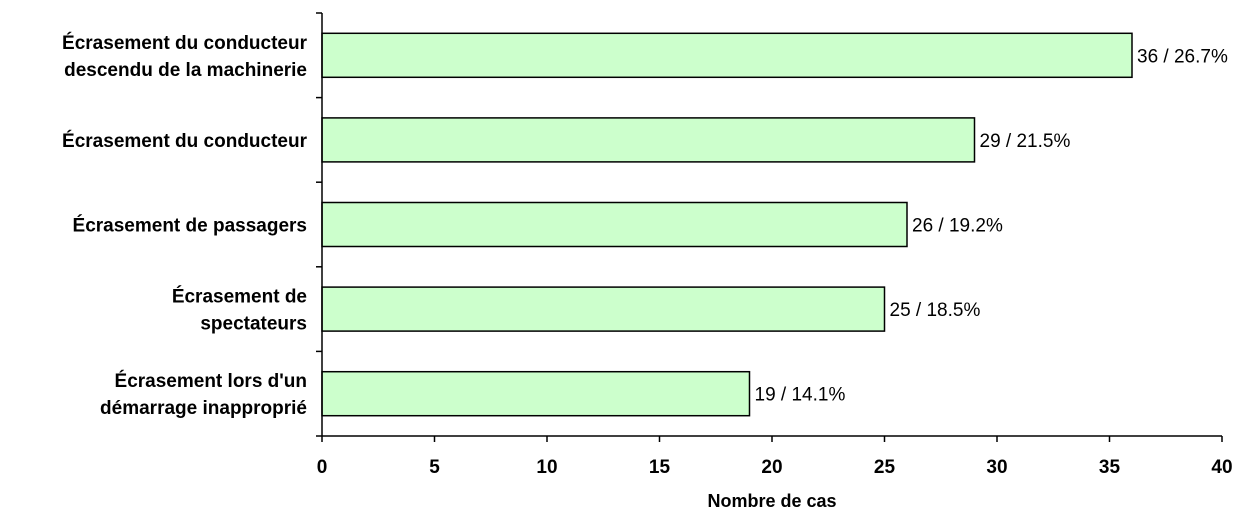 The width and height of the screenshot is (1238, 518). Describe the element at coordinates (885, 467) in the screenshot. I see `x-tick-label: 25` at that location.